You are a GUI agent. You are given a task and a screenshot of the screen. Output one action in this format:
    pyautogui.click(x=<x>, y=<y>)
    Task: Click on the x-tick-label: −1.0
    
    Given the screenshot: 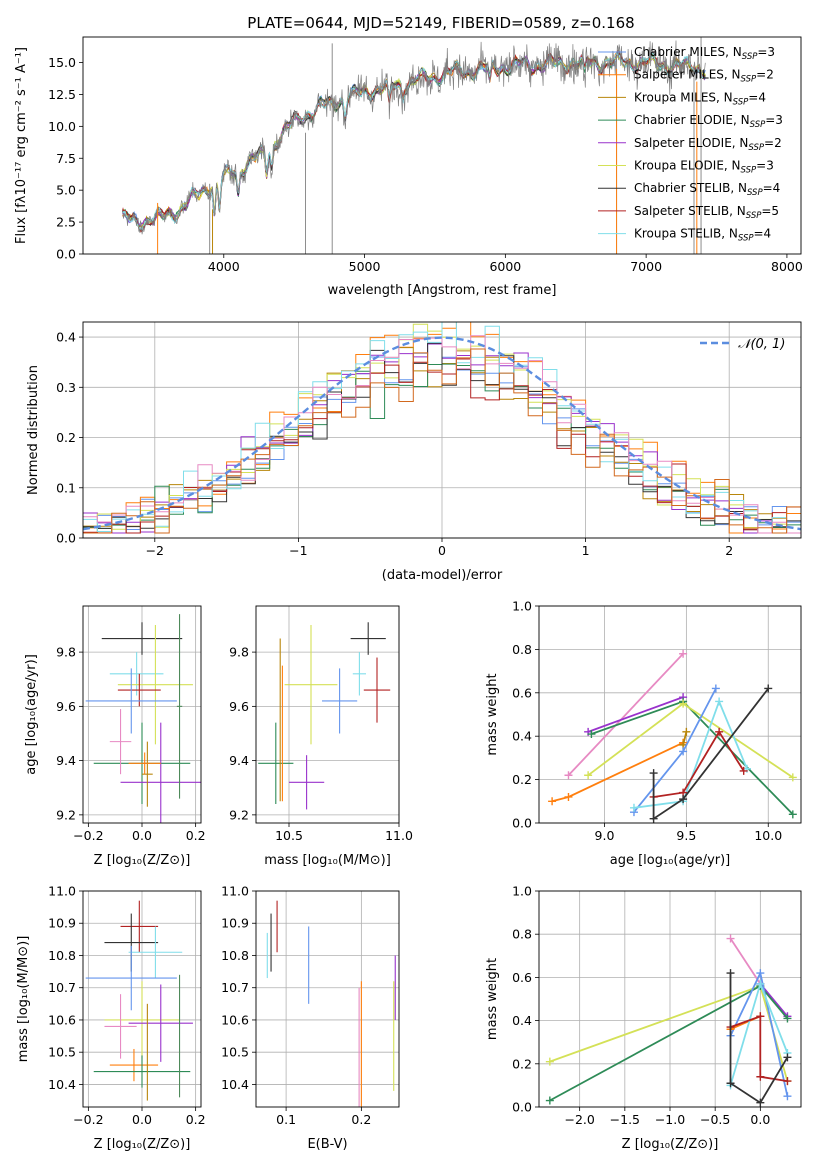 What is the action you would take?
    pyautogui.click(x=670, y=1119)
    